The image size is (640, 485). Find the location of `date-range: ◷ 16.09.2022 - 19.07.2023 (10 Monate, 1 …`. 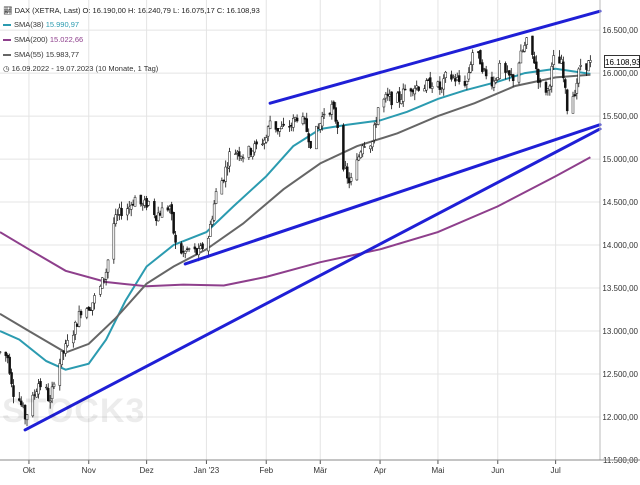

date-range: ◷ 16.09.2022 - 19.07.2023 (10 Monate, 1 … is located at coordinates (80, 69).